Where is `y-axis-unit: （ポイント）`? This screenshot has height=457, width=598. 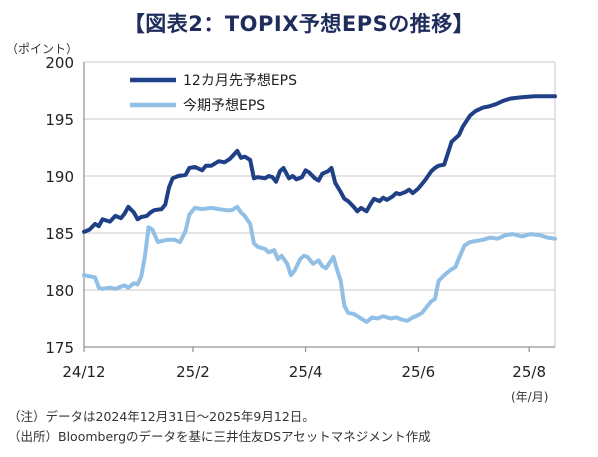
y-axis-unit: （ポイント） is located at coordinates (42, 49).